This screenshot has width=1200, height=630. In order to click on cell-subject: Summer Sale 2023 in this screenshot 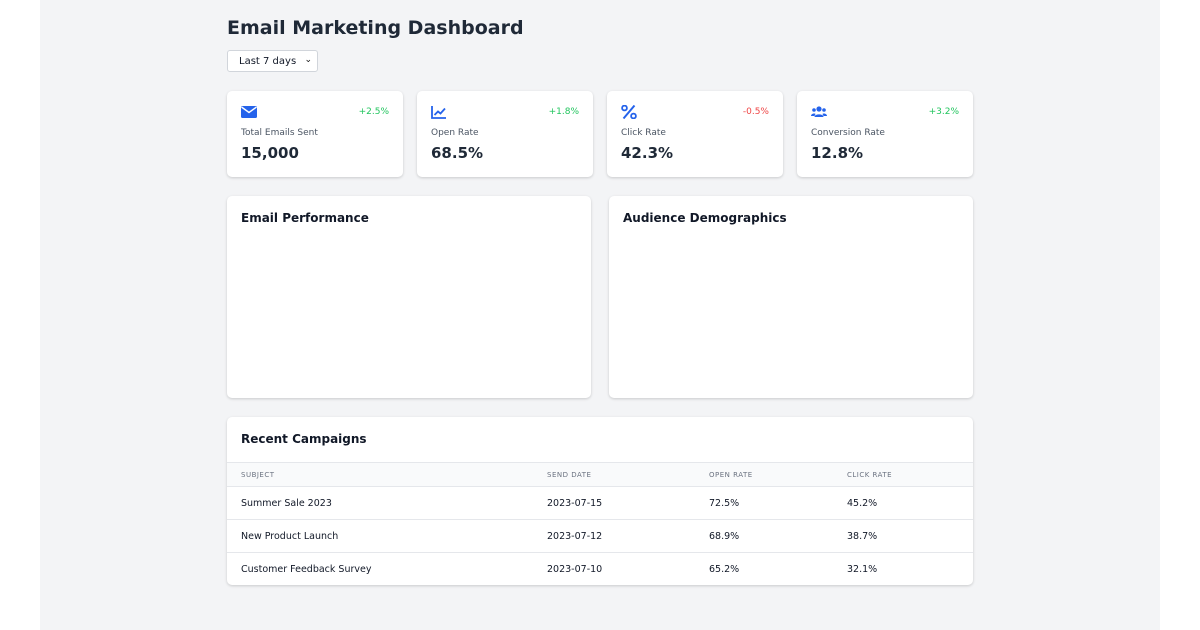, I will do `click(286, 503)`.